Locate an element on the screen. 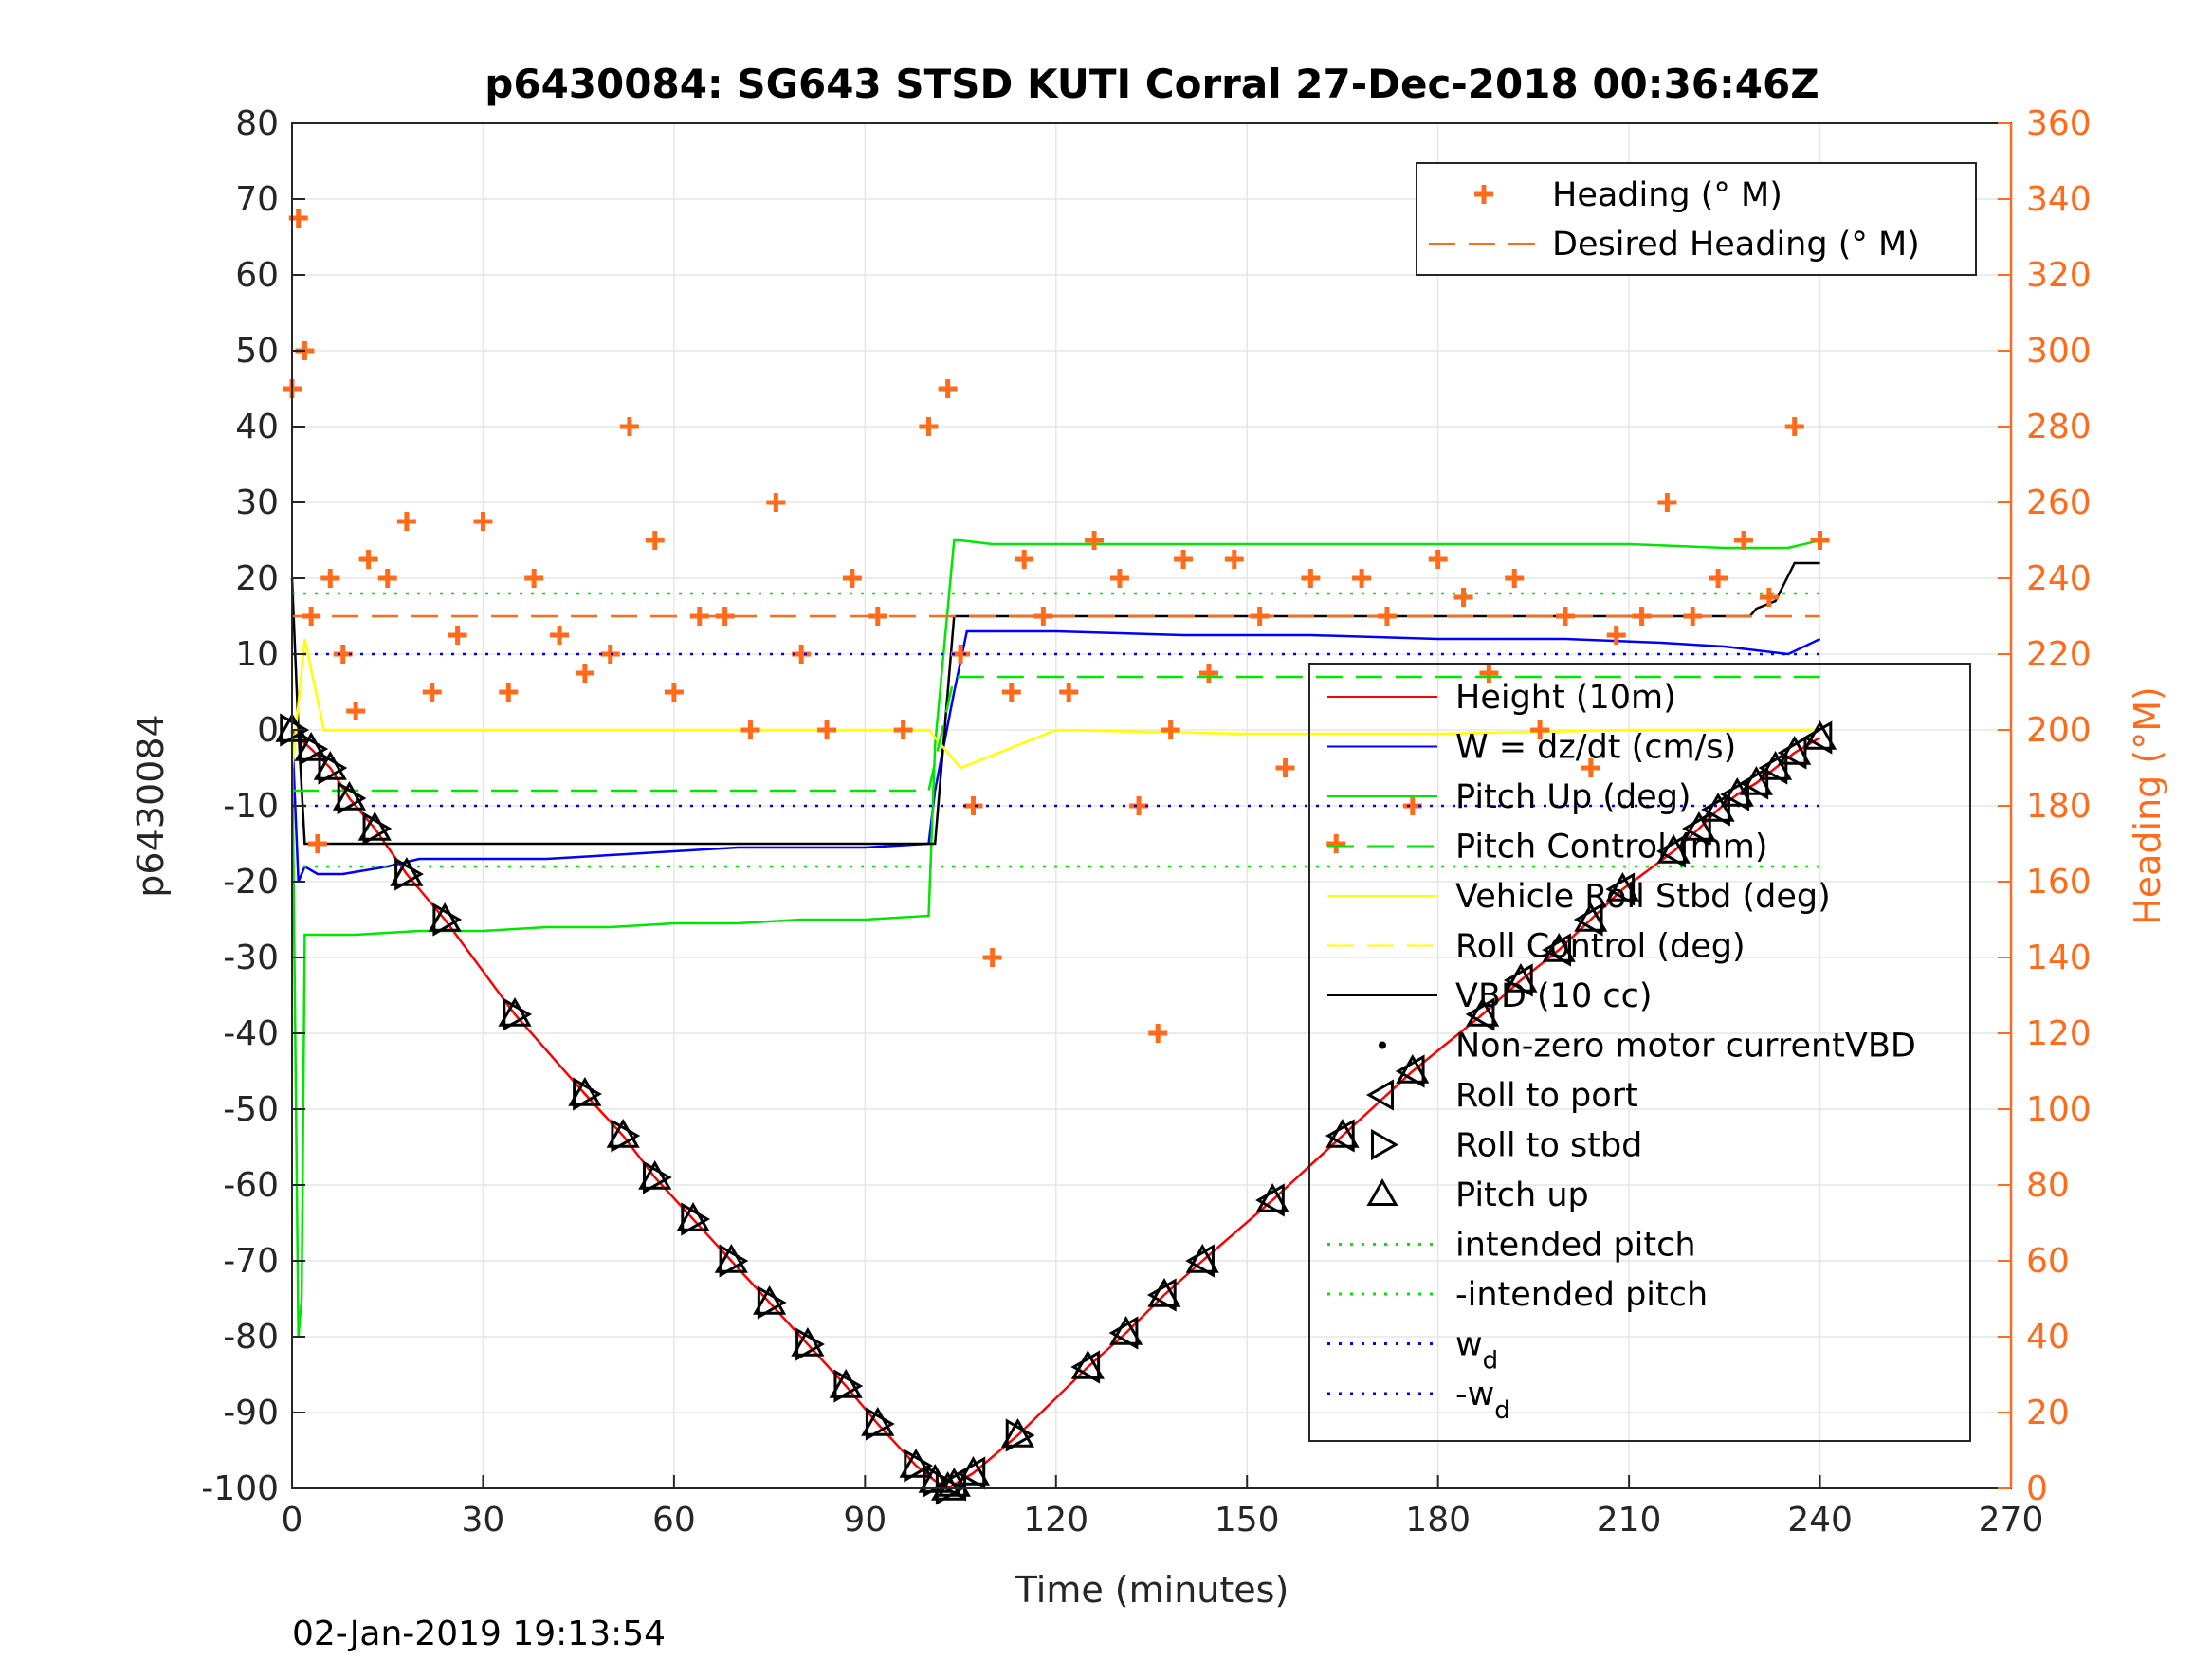  legend-label: W = dz/dt (cm/s) is located at coordinates (1595, 748).